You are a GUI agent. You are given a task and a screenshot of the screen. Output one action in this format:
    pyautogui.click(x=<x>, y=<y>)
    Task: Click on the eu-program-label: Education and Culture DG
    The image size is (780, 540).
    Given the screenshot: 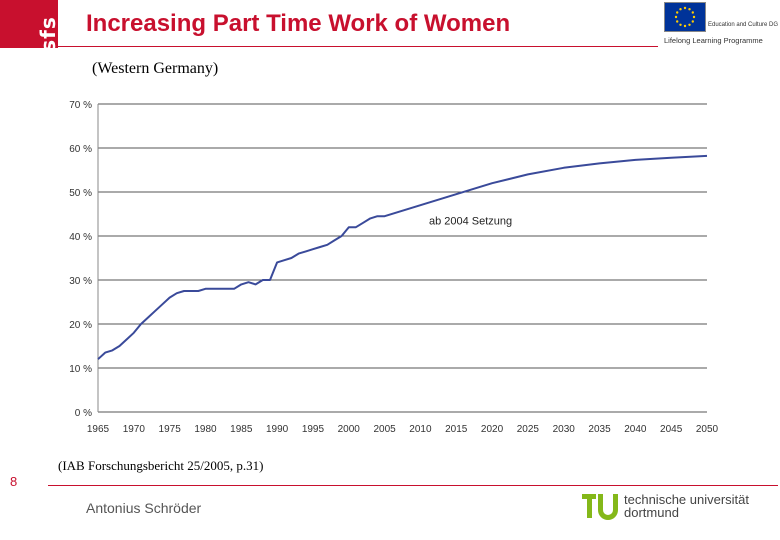 What is the action you would take?
    pyautogui.click(x=743, y=25)
    